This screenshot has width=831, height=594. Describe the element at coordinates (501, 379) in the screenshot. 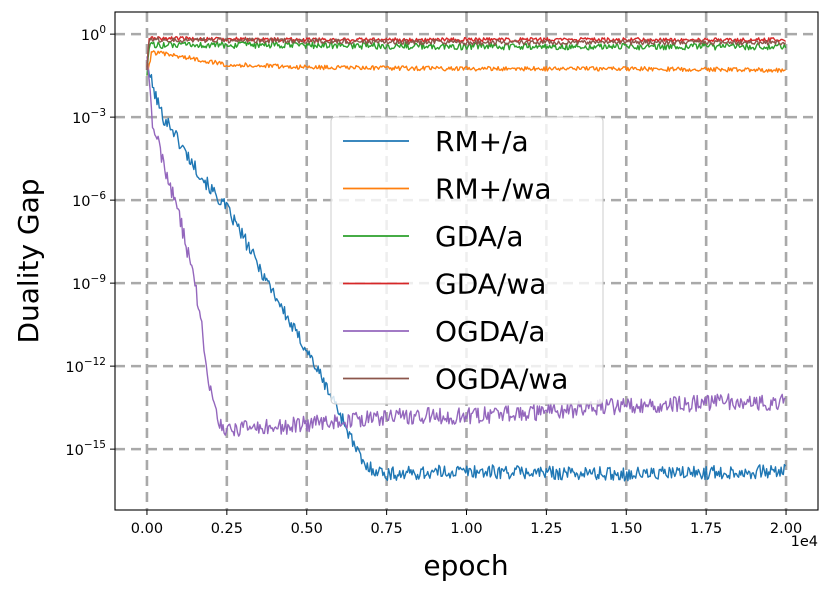

I see `legend-label: OGDA/wa` at that location.